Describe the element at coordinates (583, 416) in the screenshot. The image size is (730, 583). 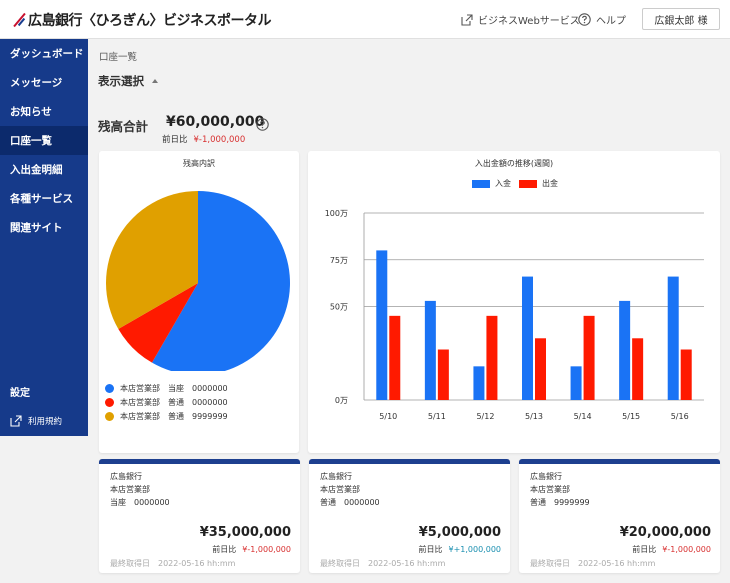
I see `x-tick-label: 5/14` at that location.